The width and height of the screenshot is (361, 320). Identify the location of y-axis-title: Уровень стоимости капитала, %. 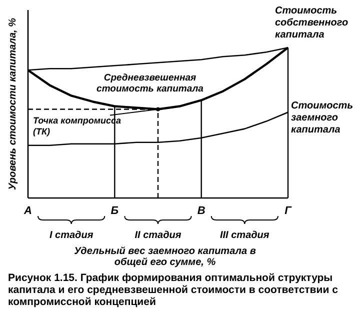
(13, 104).